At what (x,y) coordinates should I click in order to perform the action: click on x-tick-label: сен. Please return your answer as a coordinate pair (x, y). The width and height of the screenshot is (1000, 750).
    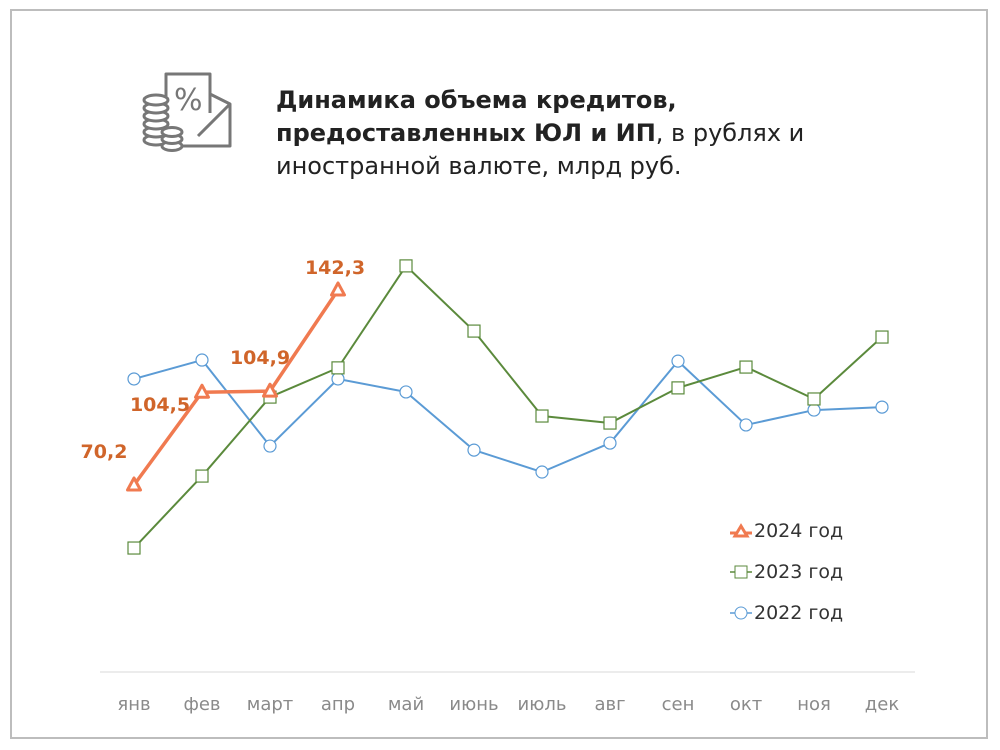
    Looking at the image, I should click on (678, 704).